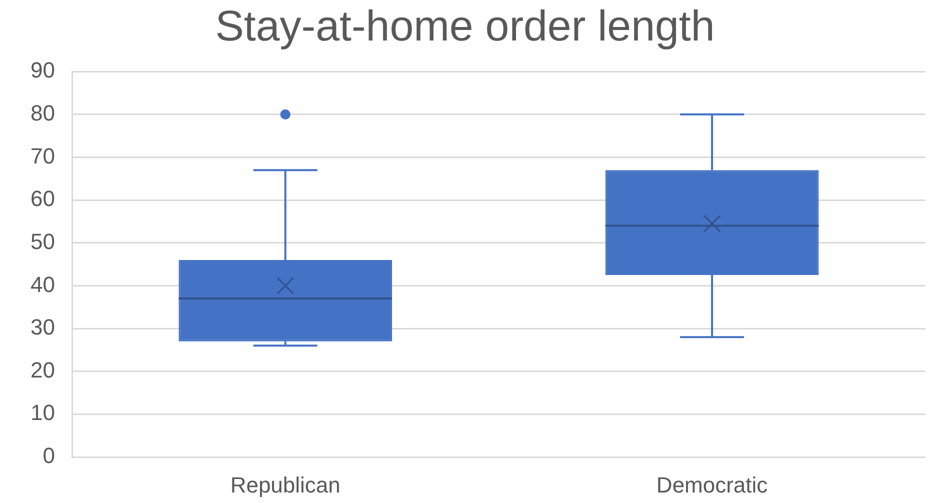 This screenshot has height=503, width=931. What do you see at coordinates (42, 284) in the screenshot?
I see `y-tick-label: 40` at bounding box center [42, 284].